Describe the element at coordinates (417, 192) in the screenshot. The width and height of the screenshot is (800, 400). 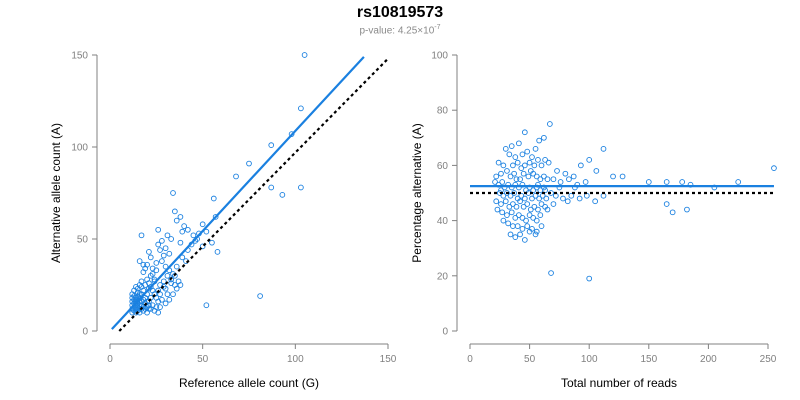
I see `y-axis-label: Percentage alternative (A)` at that location.